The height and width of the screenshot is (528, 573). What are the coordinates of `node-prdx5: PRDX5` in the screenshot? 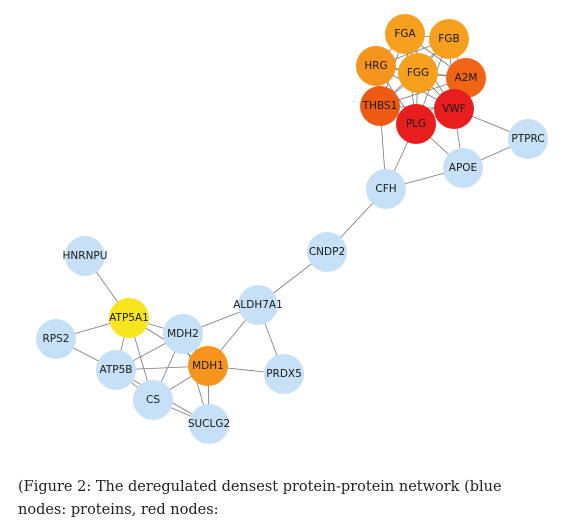 It's located at (284, 374).